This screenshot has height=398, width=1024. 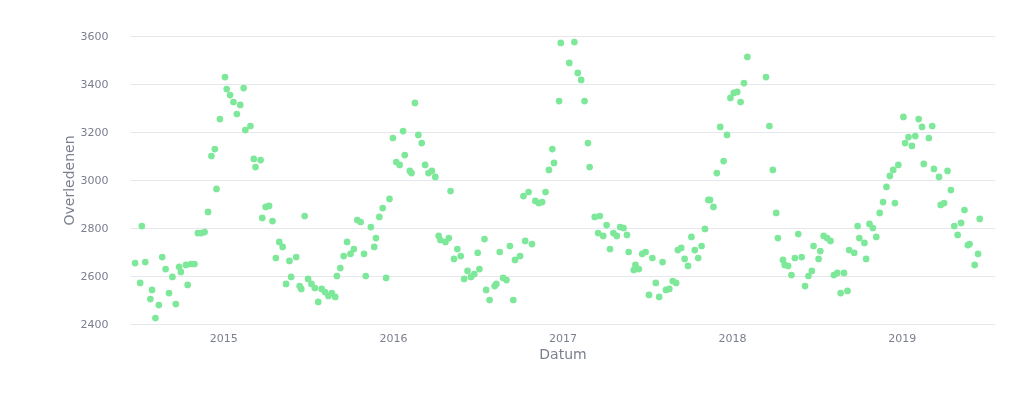 What do you see at coordinates (94, 36) in the screenshot?
I see `y-tick-label: 3600` at bounding box center [94, 36].